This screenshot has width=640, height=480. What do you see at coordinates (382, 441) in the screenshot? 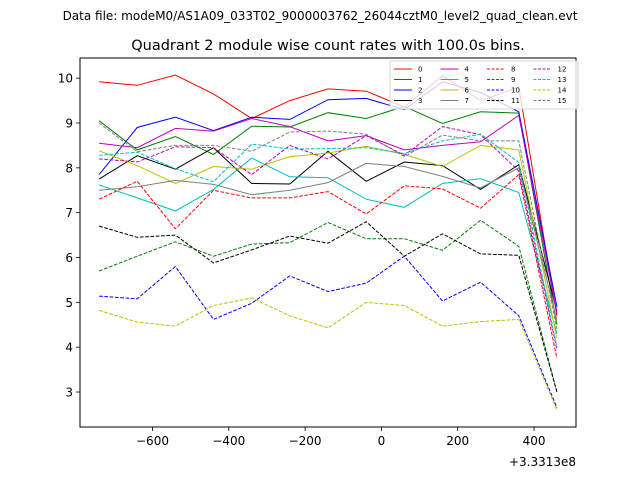
I see `x-tick-label: 0` at bounding box center [382, 441].